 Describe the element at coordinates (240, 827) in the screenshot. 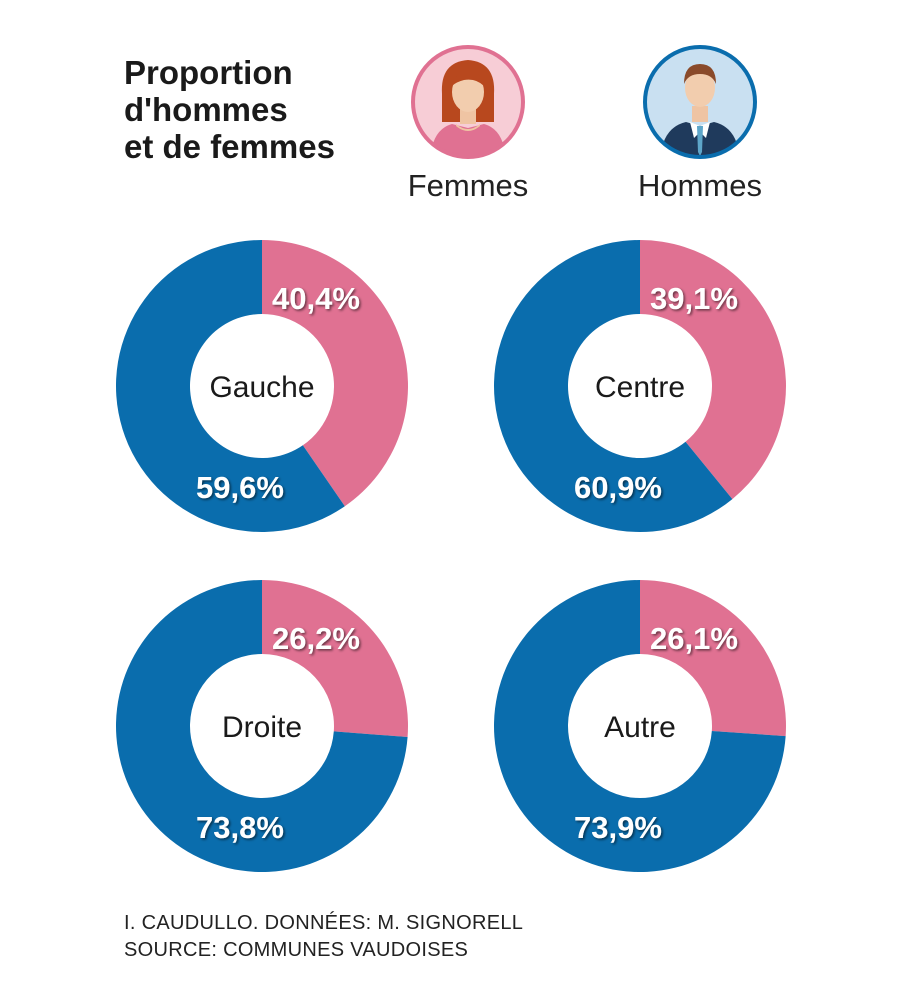

I see `label-droite-hommes: 73,8%` at that location.